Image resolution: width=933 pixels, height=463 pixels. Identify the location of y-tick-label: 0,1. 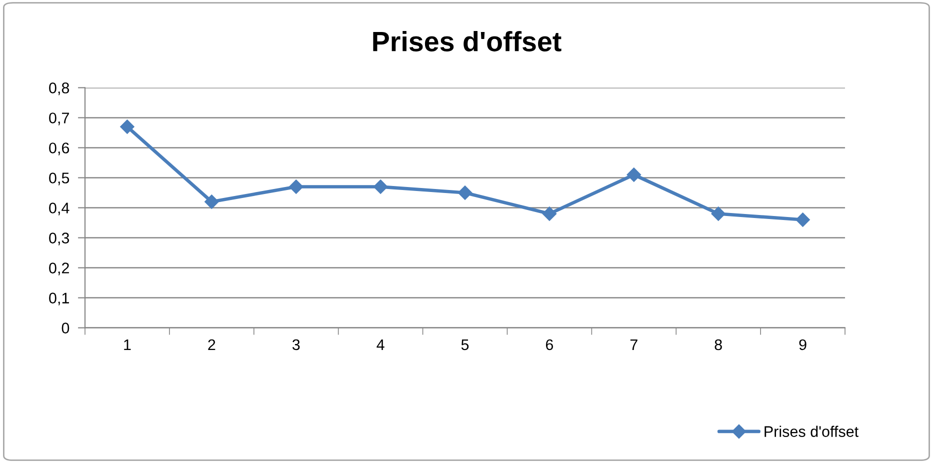
(59, 299).